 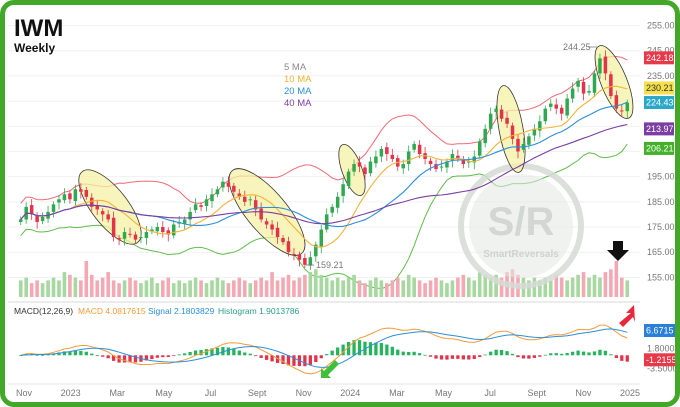 What do you see at coordinates (660, 148) in the screenshot?
I see `price-badge-label: 206.21` at bounding box center [660, 148].